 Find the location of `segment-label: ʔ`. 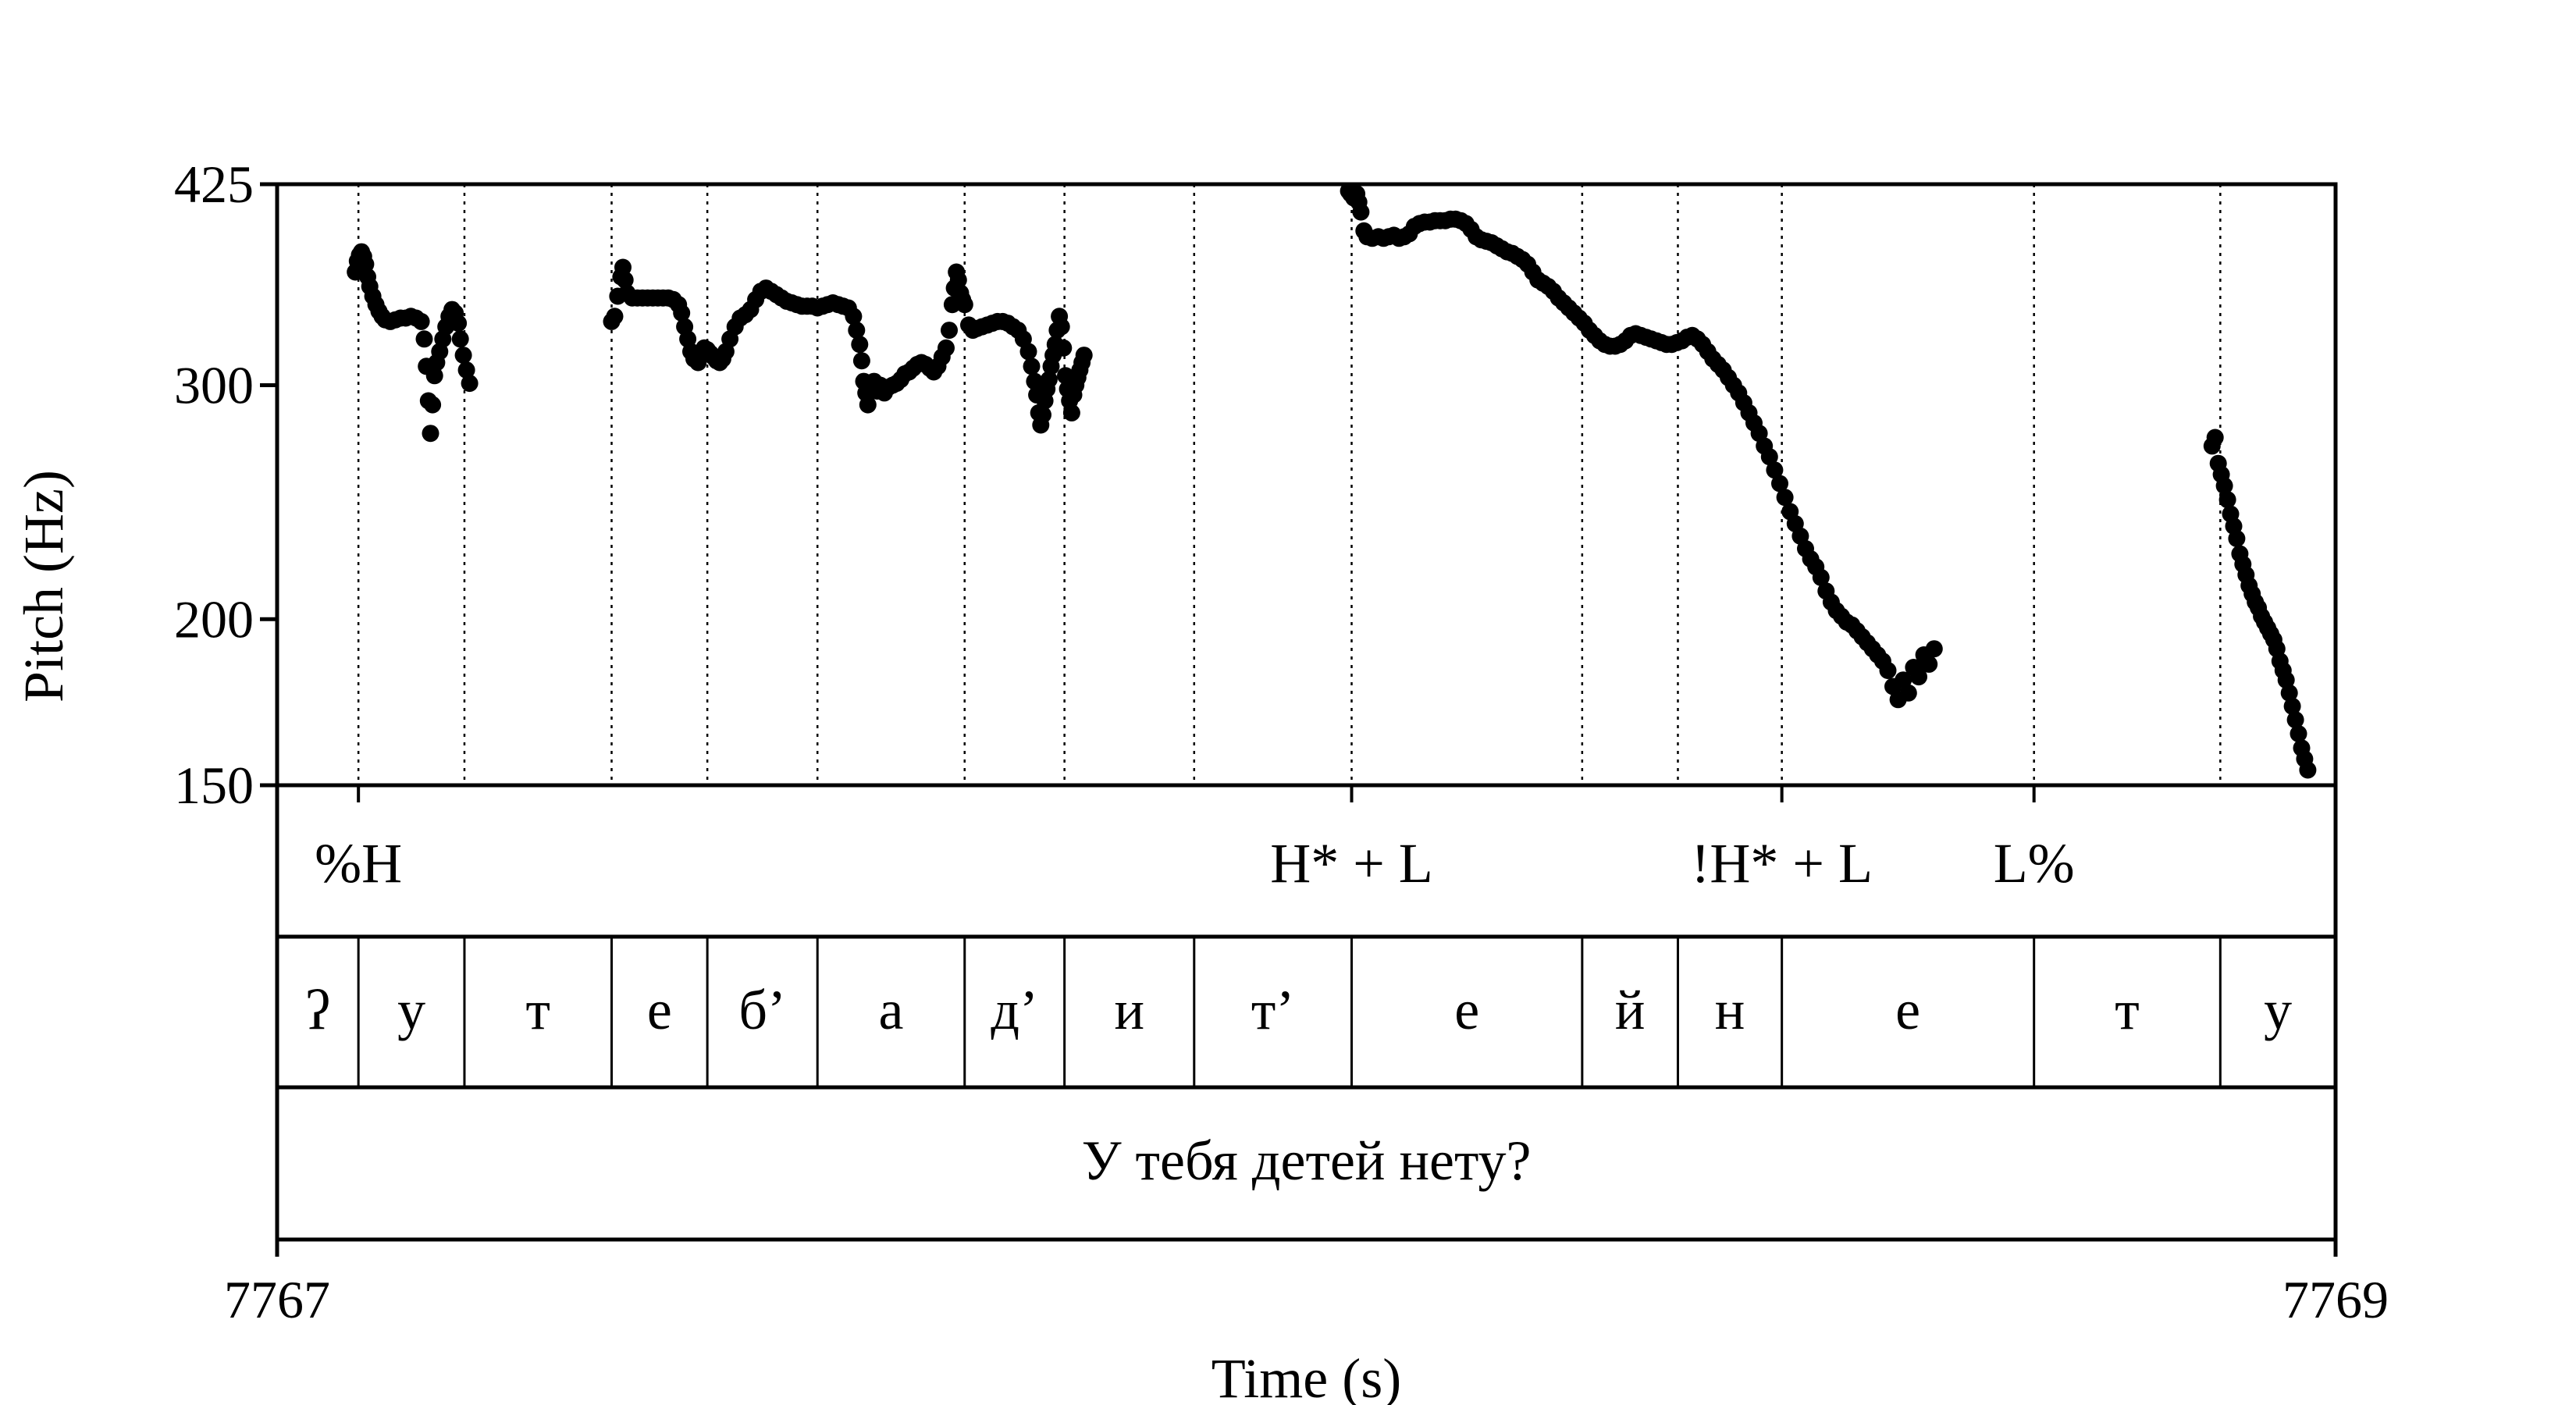

segment-label: ʔ is located at coordinates (317, 1010).